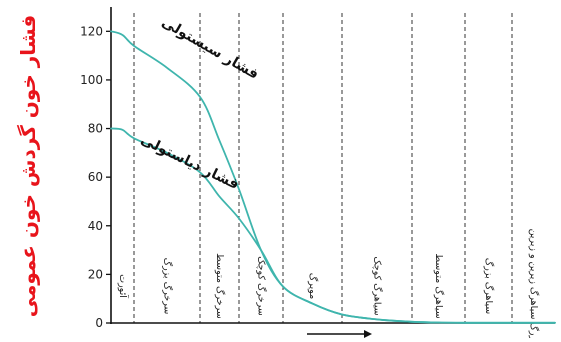 The image size is (561, 342). What do you see at coordinates (95, 226) in the screenshot?
I see `y-tick-label: 40` at bounding box center [95, 226].